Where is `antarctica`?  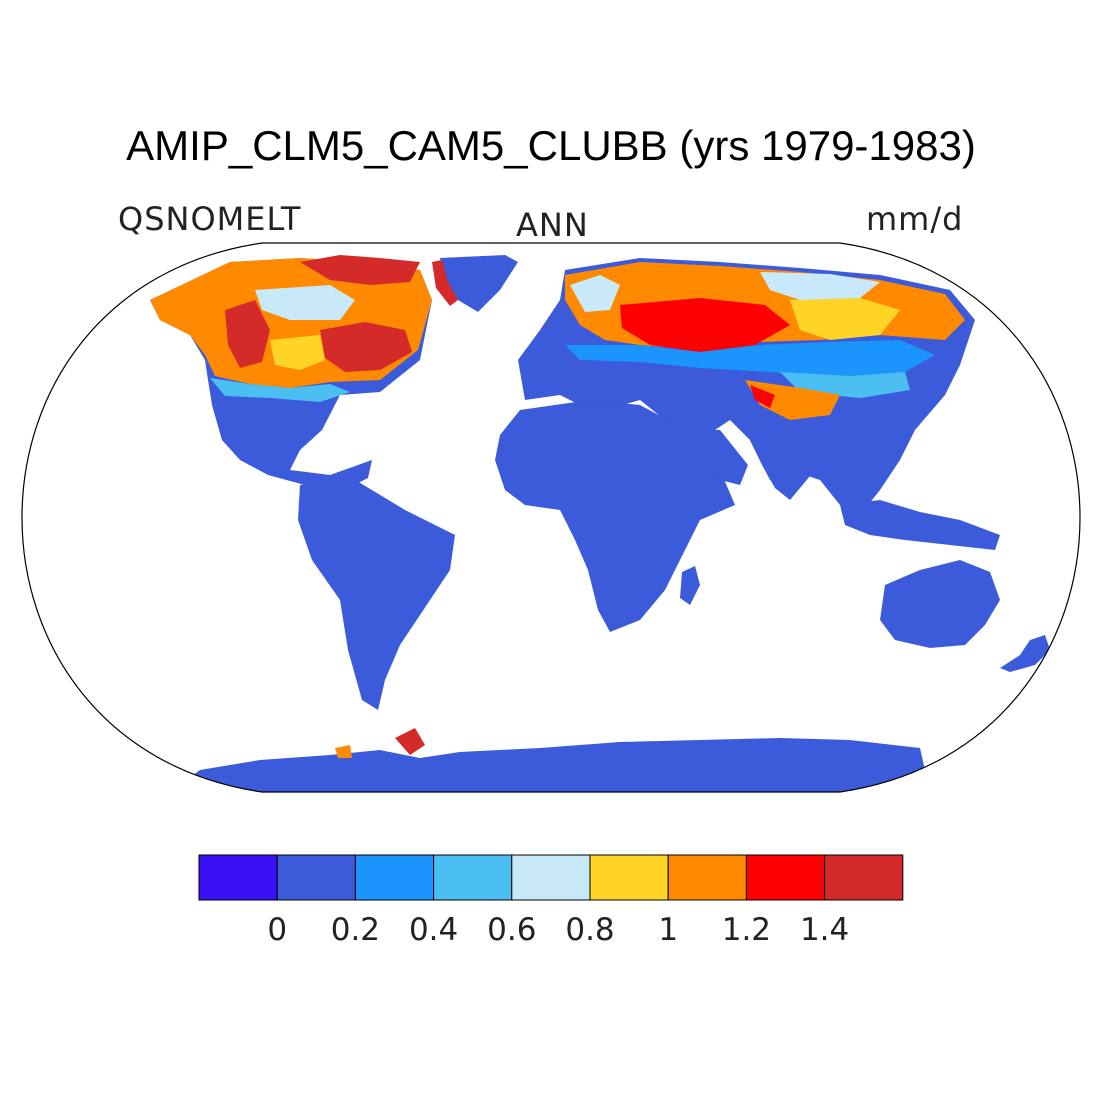 antarctica is located at coordinates (550, 765).